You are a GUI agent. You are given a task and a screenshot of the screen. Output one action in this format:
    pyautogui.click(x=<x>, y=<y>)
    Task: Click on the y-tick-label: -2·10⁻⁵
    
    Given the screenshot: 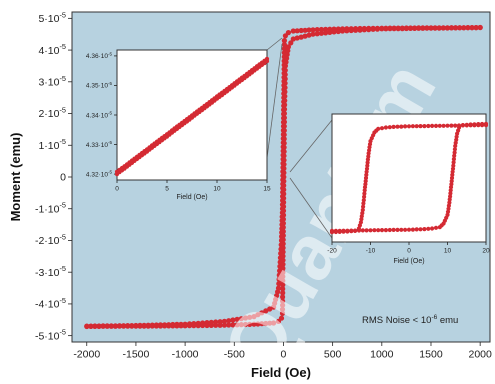 What is the action you would take?
    pyautogui.click(x=50, y=239)
    